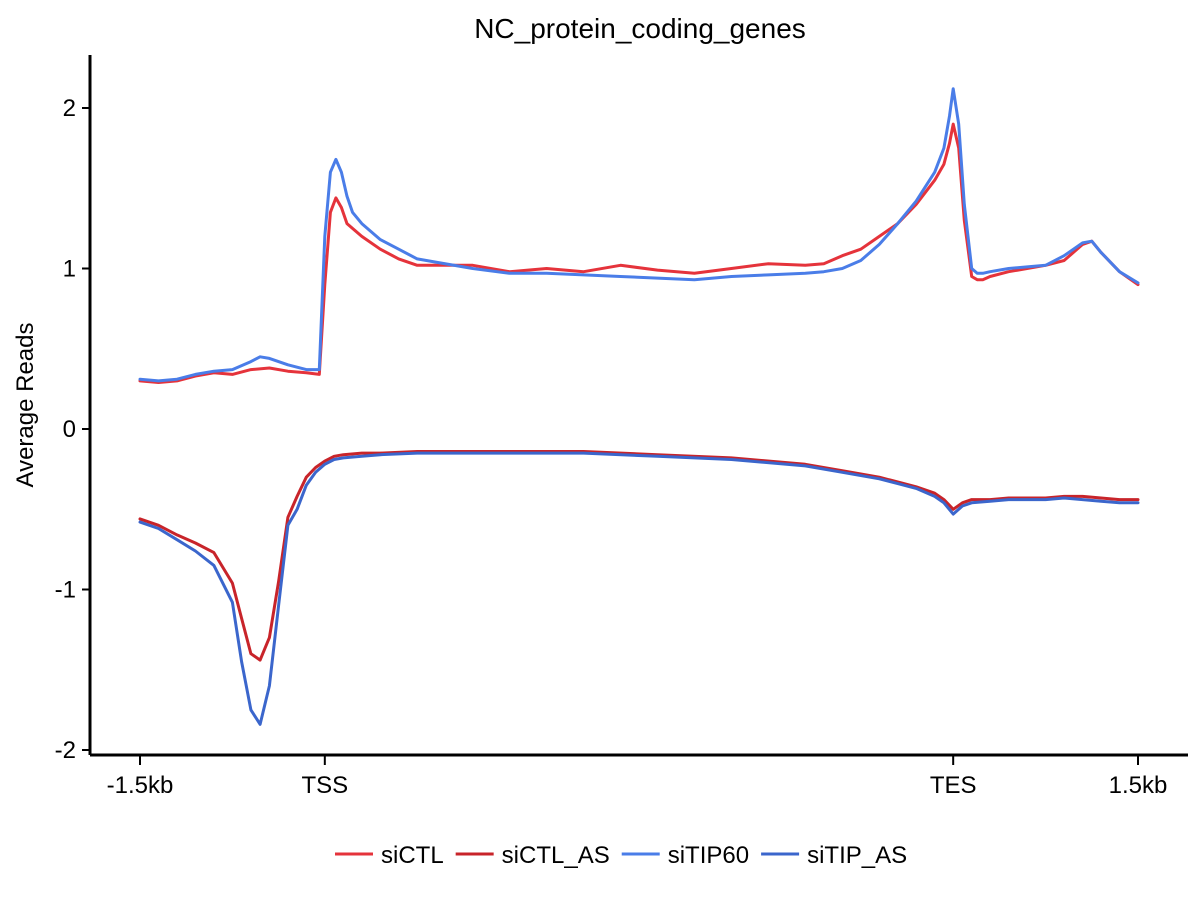  I want to click on x-tick-label: TES, so click(953, 785).